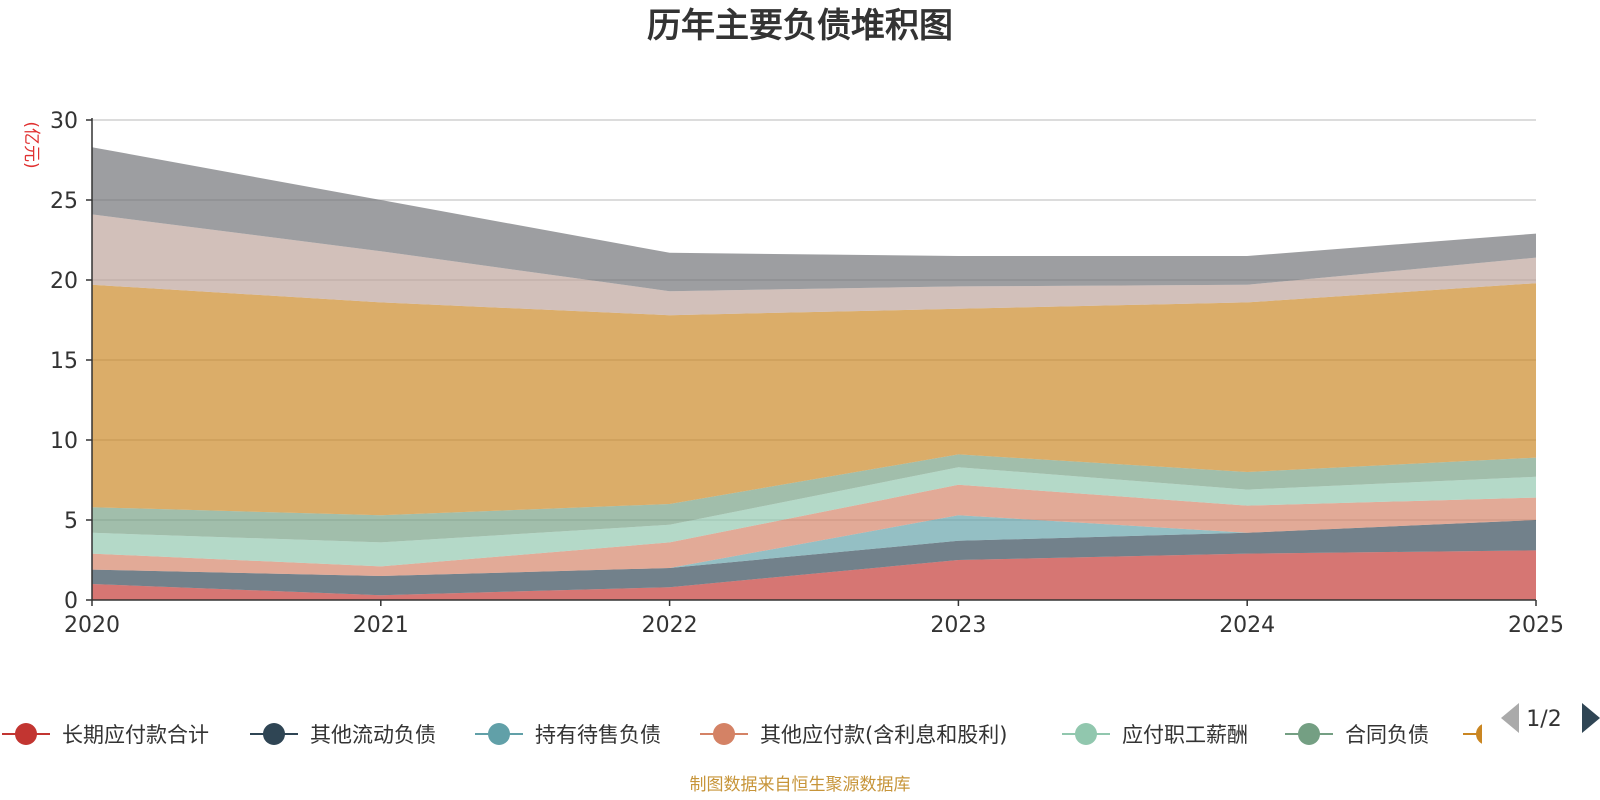  Describe the element at coordinates (373, 735) in the screenshot. I see `legend-label: 其他流动负债` at that location.